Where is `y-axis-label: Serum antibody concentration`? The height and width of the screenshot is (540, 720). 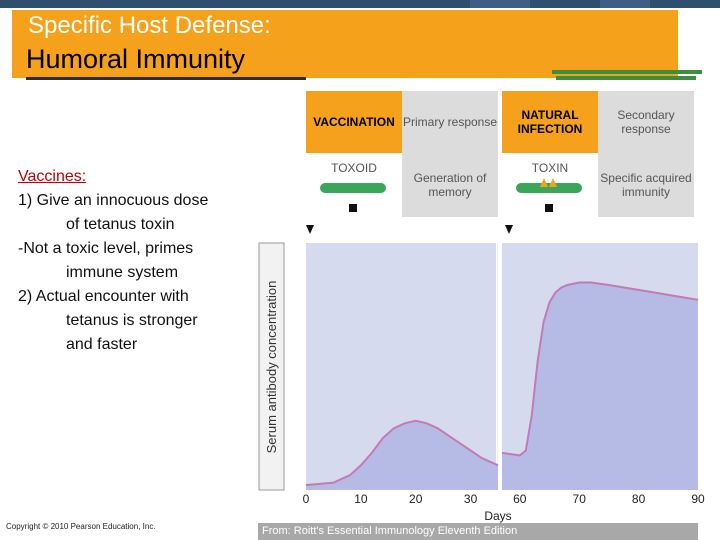
y-axis-label: Serum antibody concentration is located at coordinates (271, 367).